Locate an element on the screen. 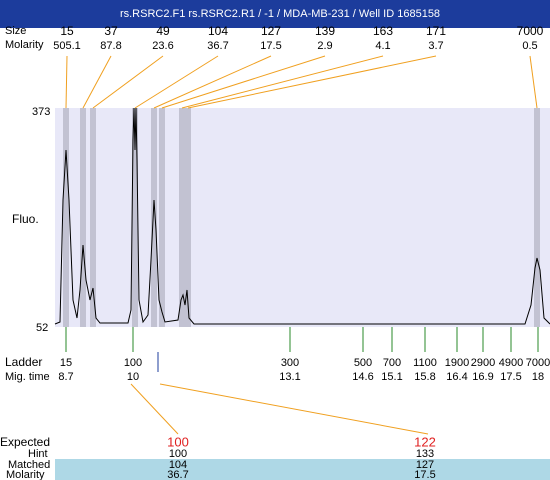 The width and height of the screenshot is (550, 480). table-row-label: Hint is located at coordinates (38, 454).